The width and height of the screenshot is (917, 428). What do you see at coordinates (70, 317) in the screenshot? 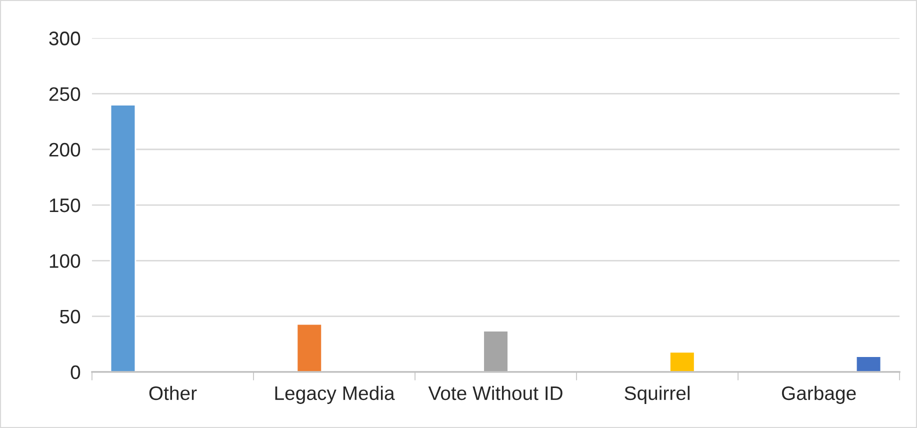
I see `y-tick-label: 50` at bounding box center [70, 317].